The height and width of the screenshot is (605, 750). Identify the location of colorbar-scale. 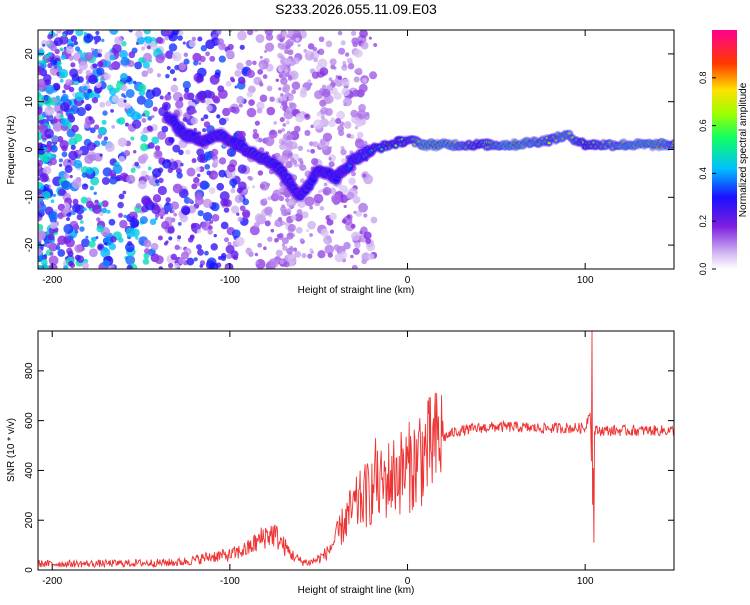
(724, 149).